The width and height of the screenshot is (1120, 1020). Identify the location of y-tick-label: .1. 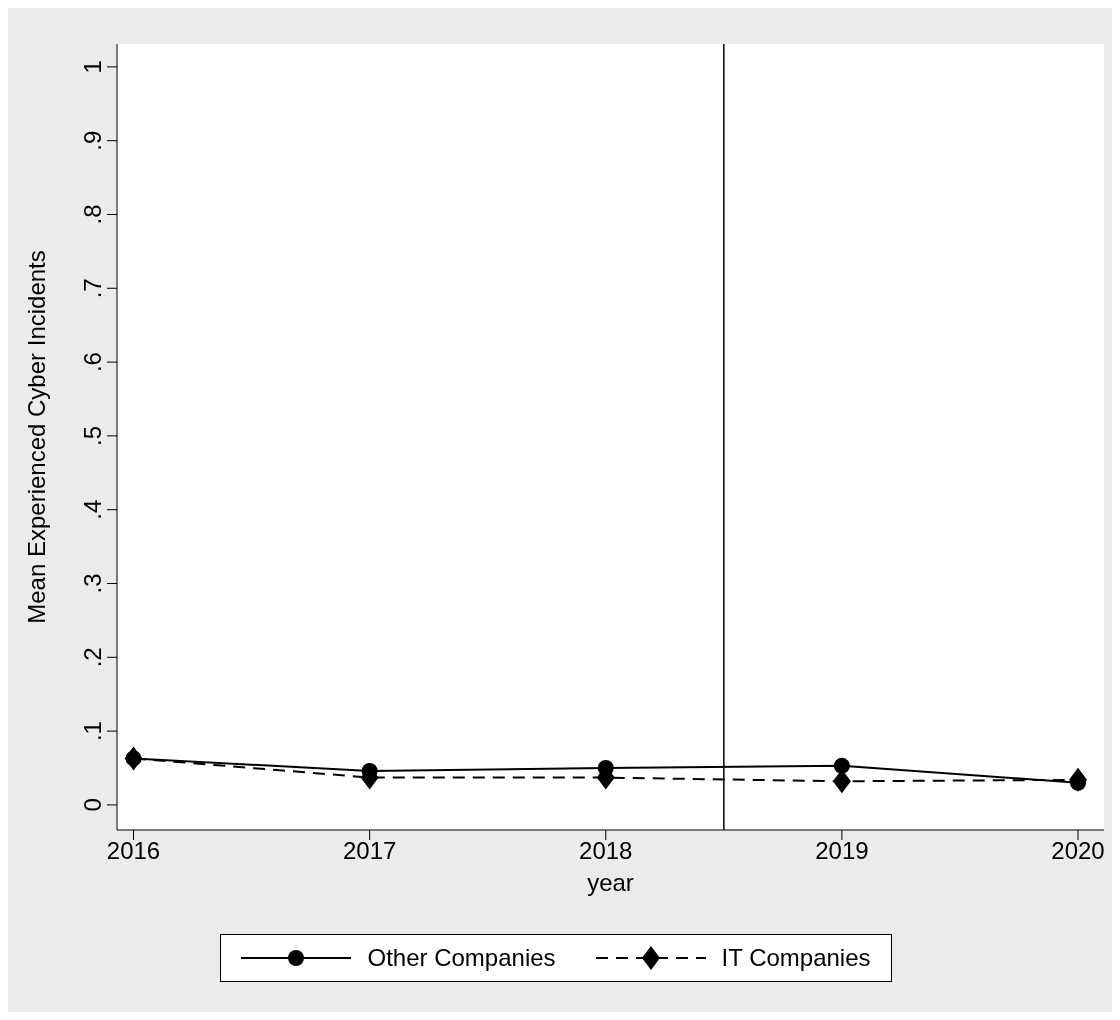
(92, 731).